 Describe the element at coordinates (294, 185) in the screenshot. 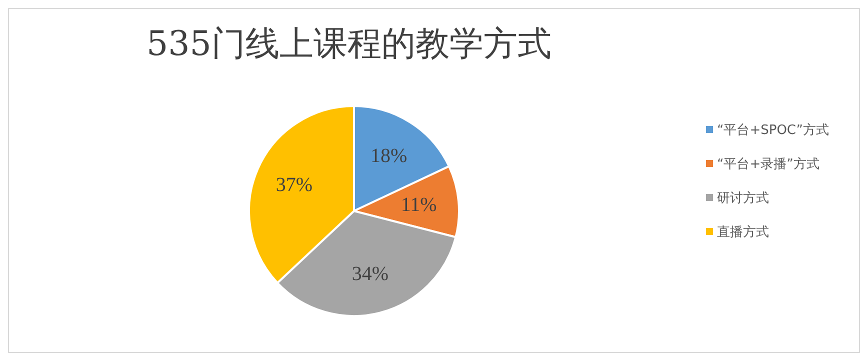

I see `data-label: 37%` at that location.